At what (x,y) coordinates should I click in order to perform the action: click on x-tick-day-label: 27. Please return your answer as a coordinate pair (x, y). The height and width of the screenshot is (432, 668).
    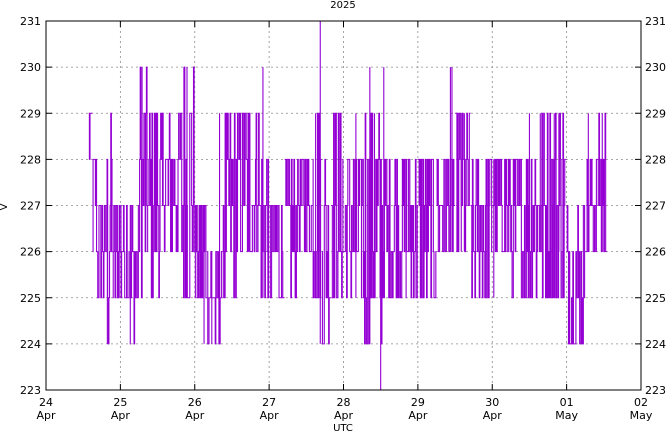
    Looking at the image, I should click on (269, 402).